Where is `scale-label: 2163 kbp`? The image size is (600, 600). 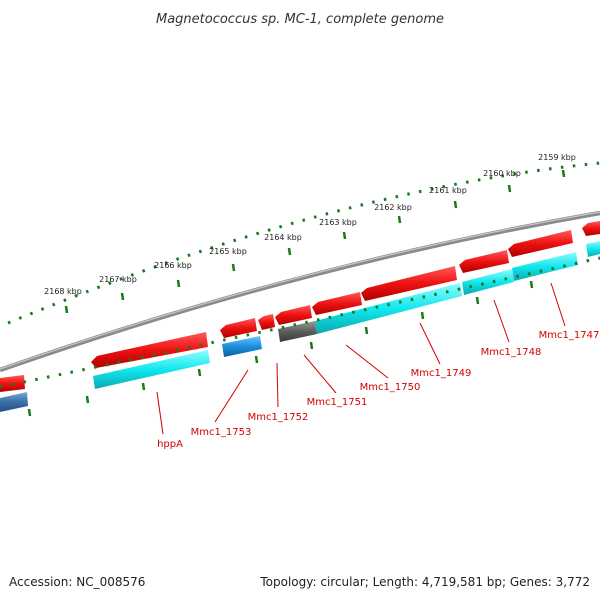 scale-label: 2163 kbp is located at coordinates (338, 222).